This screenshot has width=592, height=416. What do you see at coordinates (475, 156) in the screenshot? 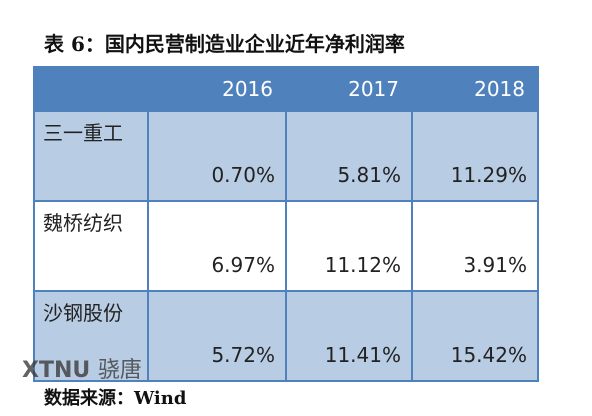
I see `value-cell: 11.29%` at bounding box center [475, 156].